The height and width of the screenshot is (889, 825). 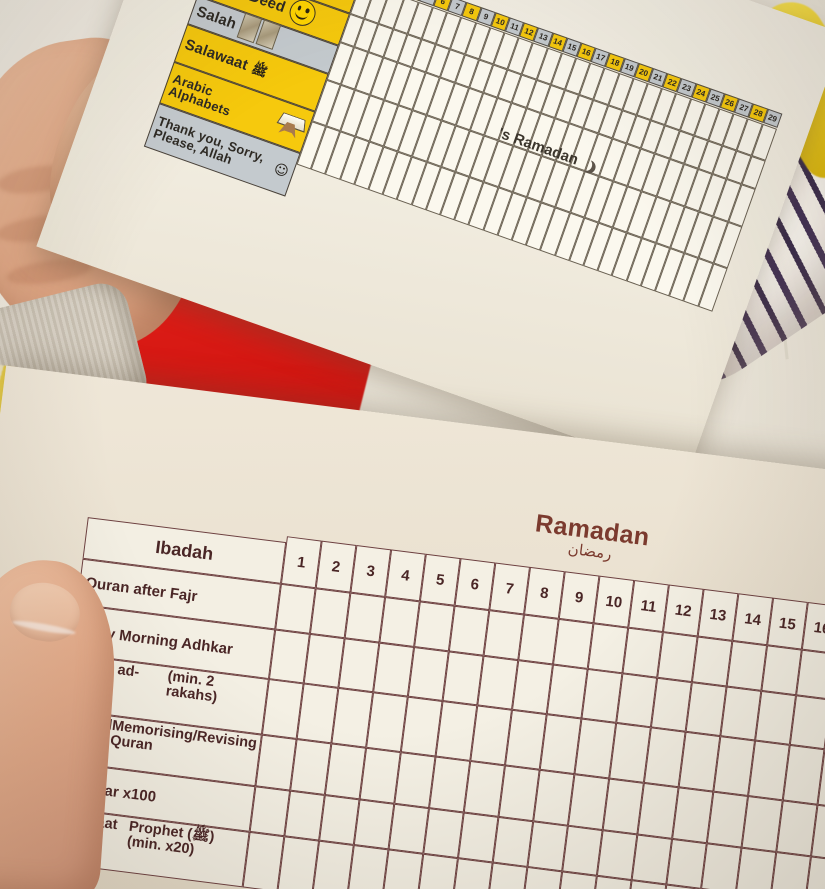 What do you see at coordinates (434, 626) in the screenshot?
I see `ibadah-cell-r1-d5` at bounding box center [434, 626].